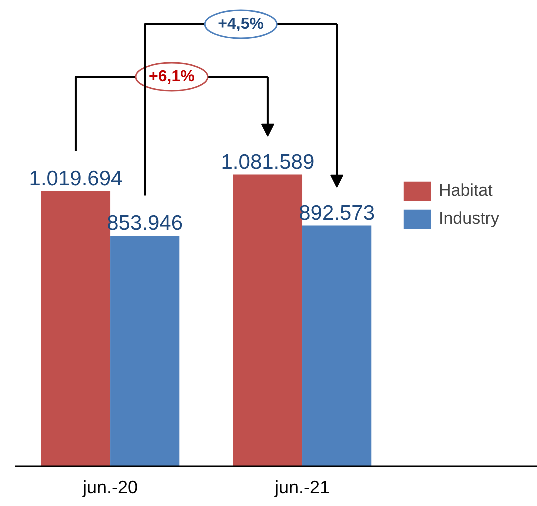 This screenshot has width=537, height=506. What do you see at coordinates (172, 77) in the screenshot?
I see `text: +6,1%` at bounding box center [172, 77].